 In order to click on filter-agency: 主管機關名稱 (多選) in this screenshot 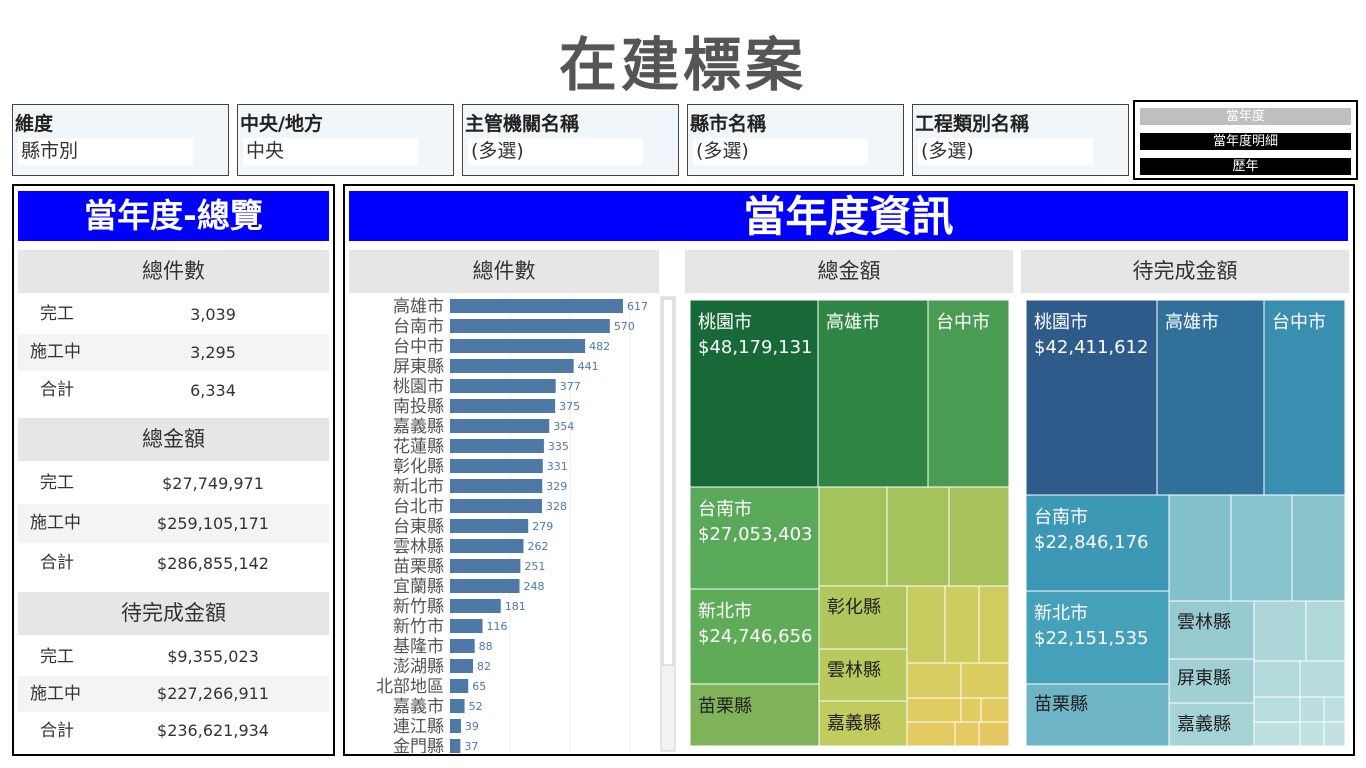, I will do `click(570, 140)`.